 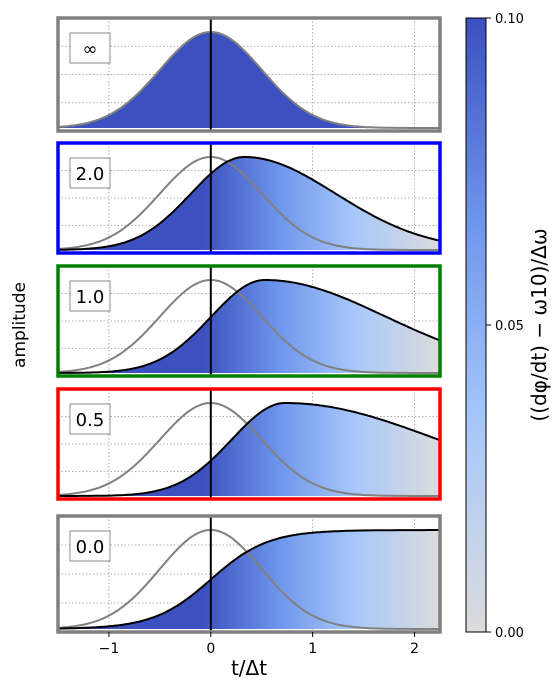 What do you see at coordinates (539, 324) in the screenshot?
I see `colorbar-label: ((dφ/dt) − ω10)/Δω` at bounding box center [539, 324].